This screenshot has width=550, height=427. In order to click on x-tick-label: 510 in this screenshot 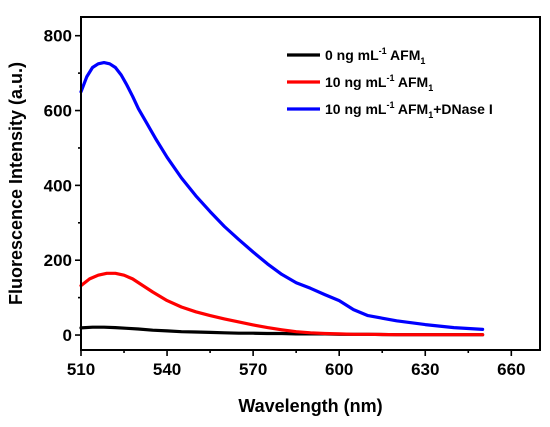, I will do `click(81, 369)`.